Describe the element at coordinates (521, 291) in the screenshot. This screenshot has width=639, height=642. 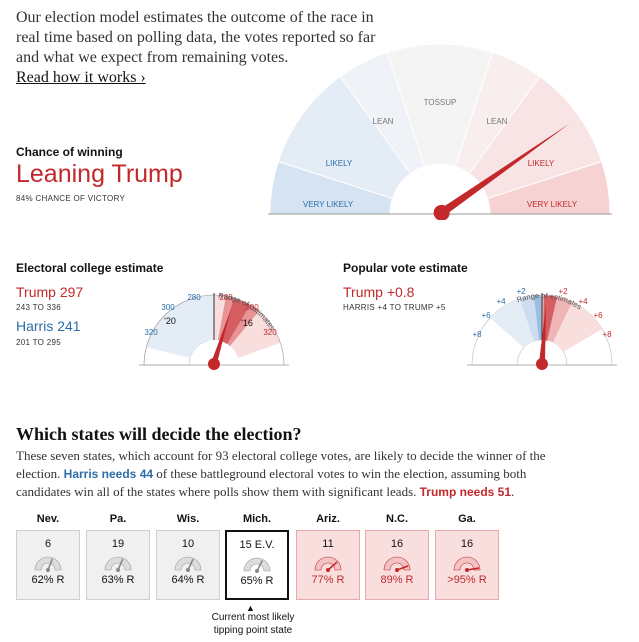
I see `pv-tick-l2: +2` at that location.